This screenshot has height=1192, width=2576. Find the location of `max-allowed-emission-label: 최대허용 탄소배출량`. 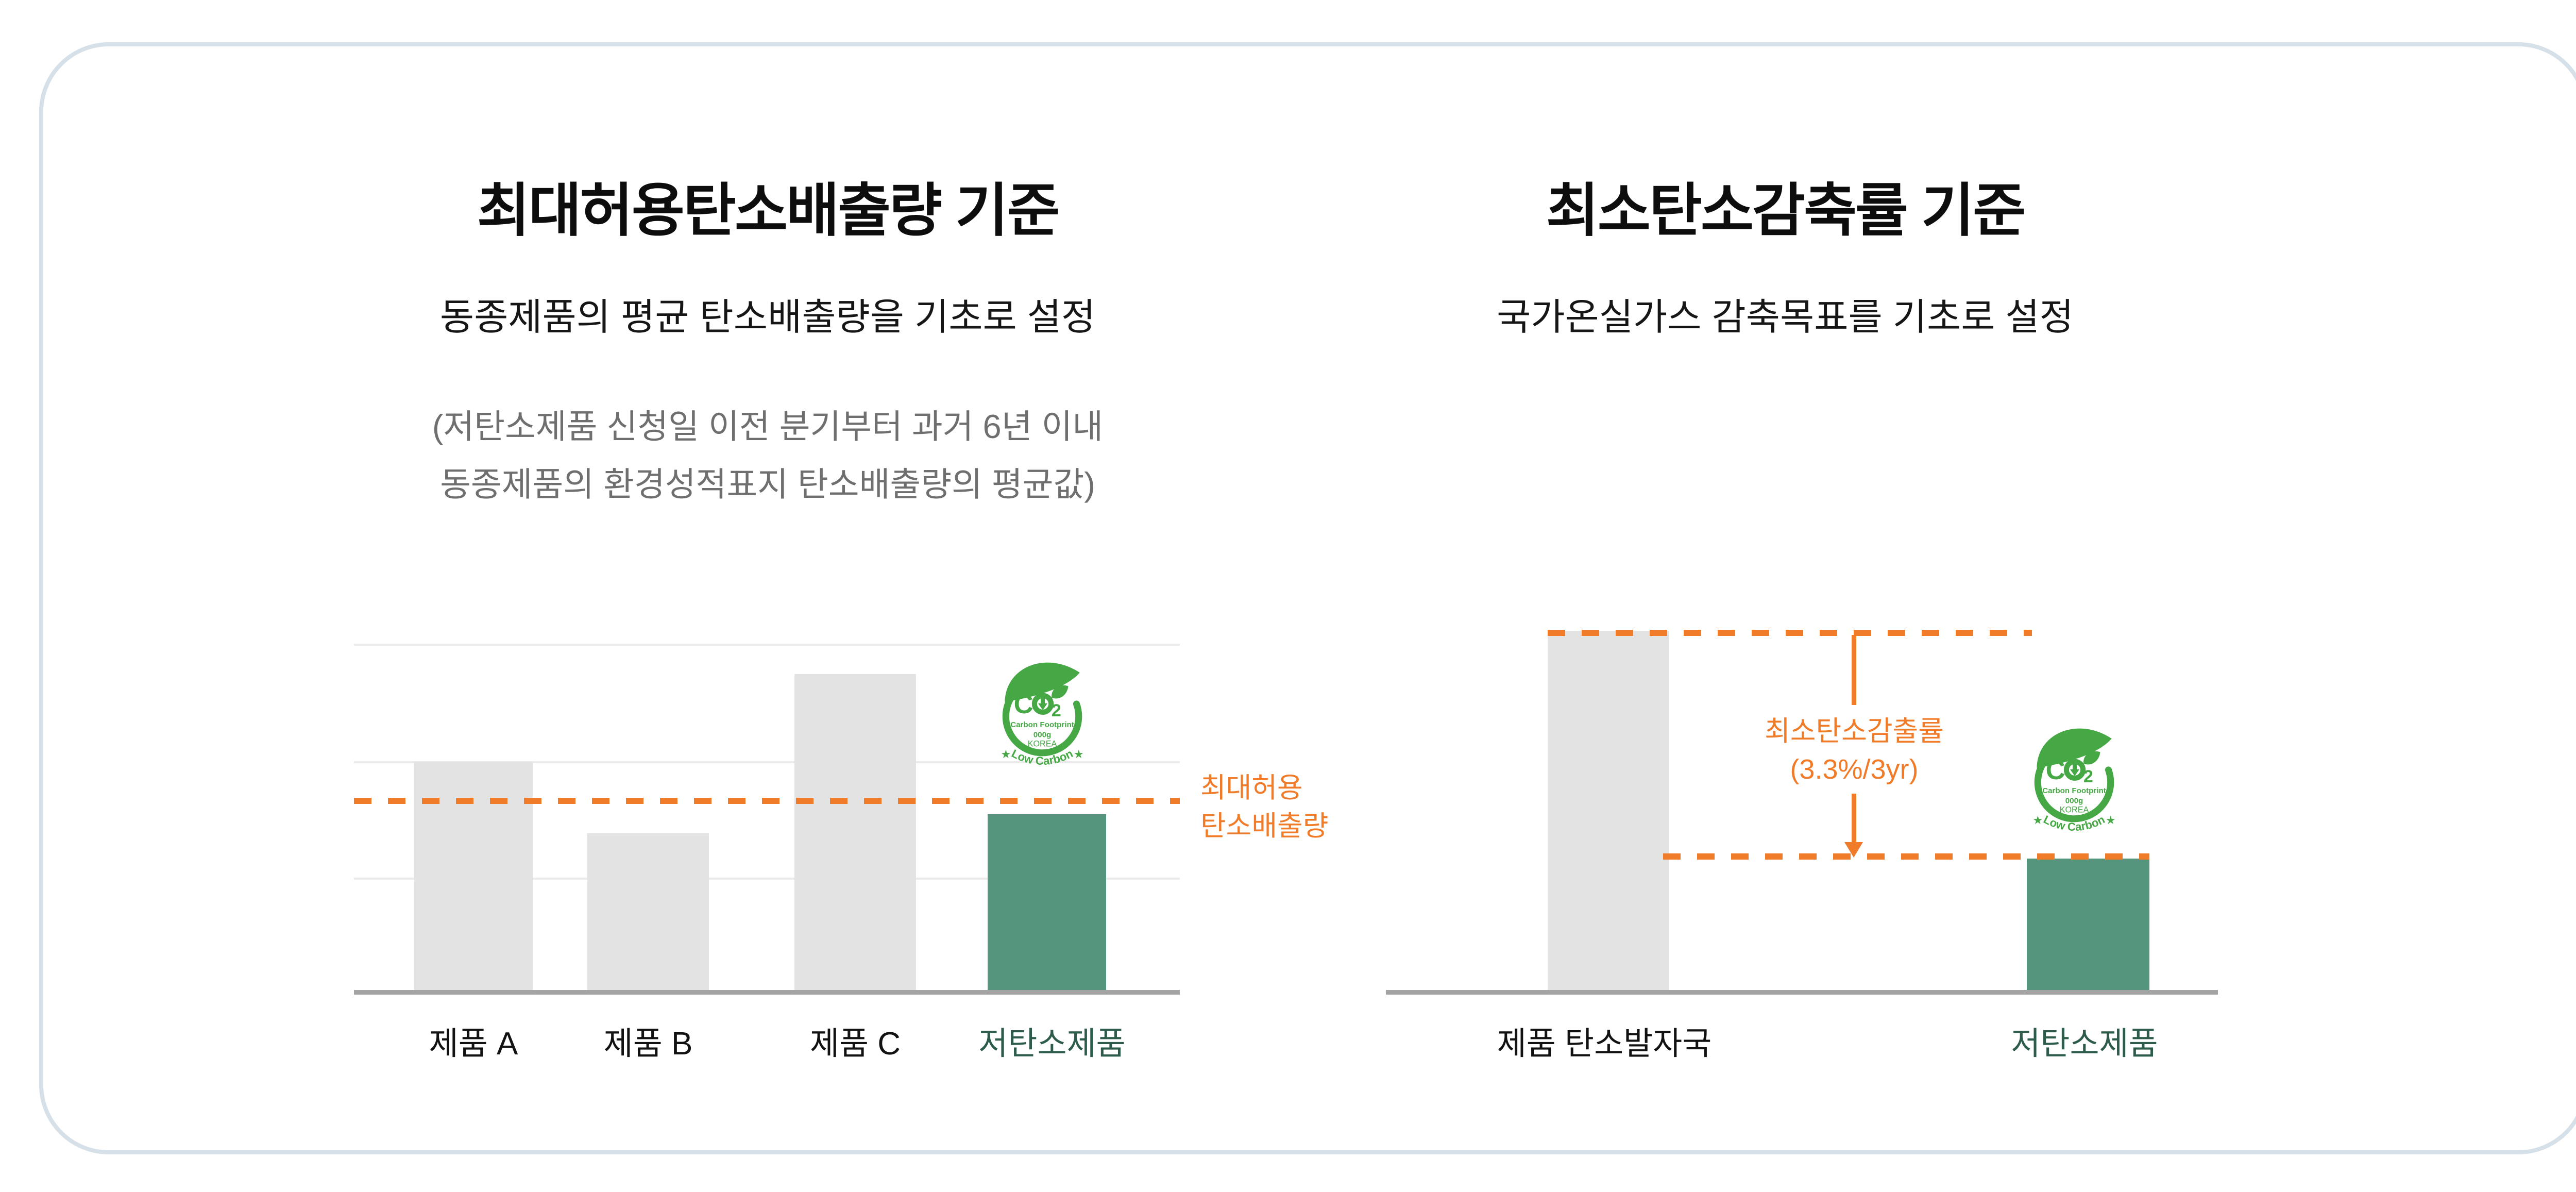

max-allowed-emission-label: 최대허용 탄소배출량 is located at coordinates (1264, 807).